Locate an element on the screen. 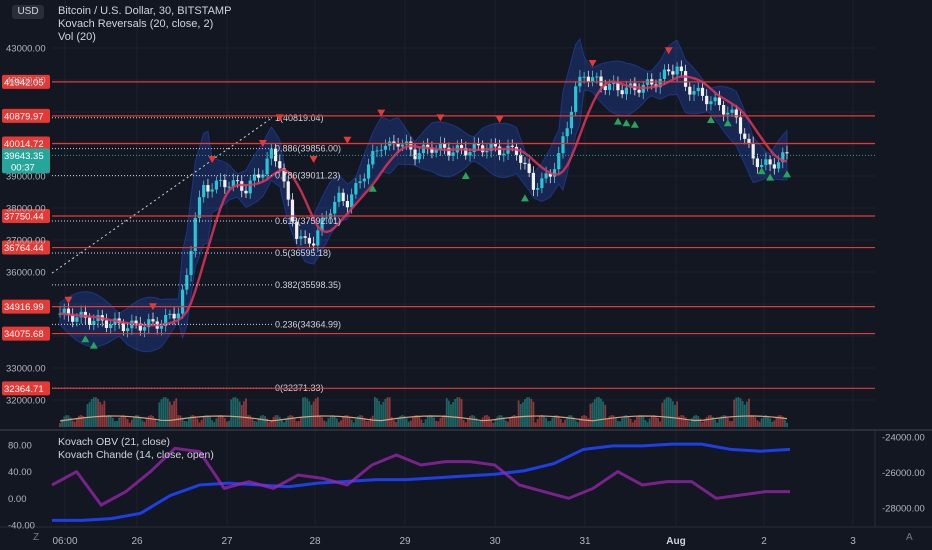 This screenshot has height=550, width=932. time-axis-tick: 31 is located at coordinates (585, 541).